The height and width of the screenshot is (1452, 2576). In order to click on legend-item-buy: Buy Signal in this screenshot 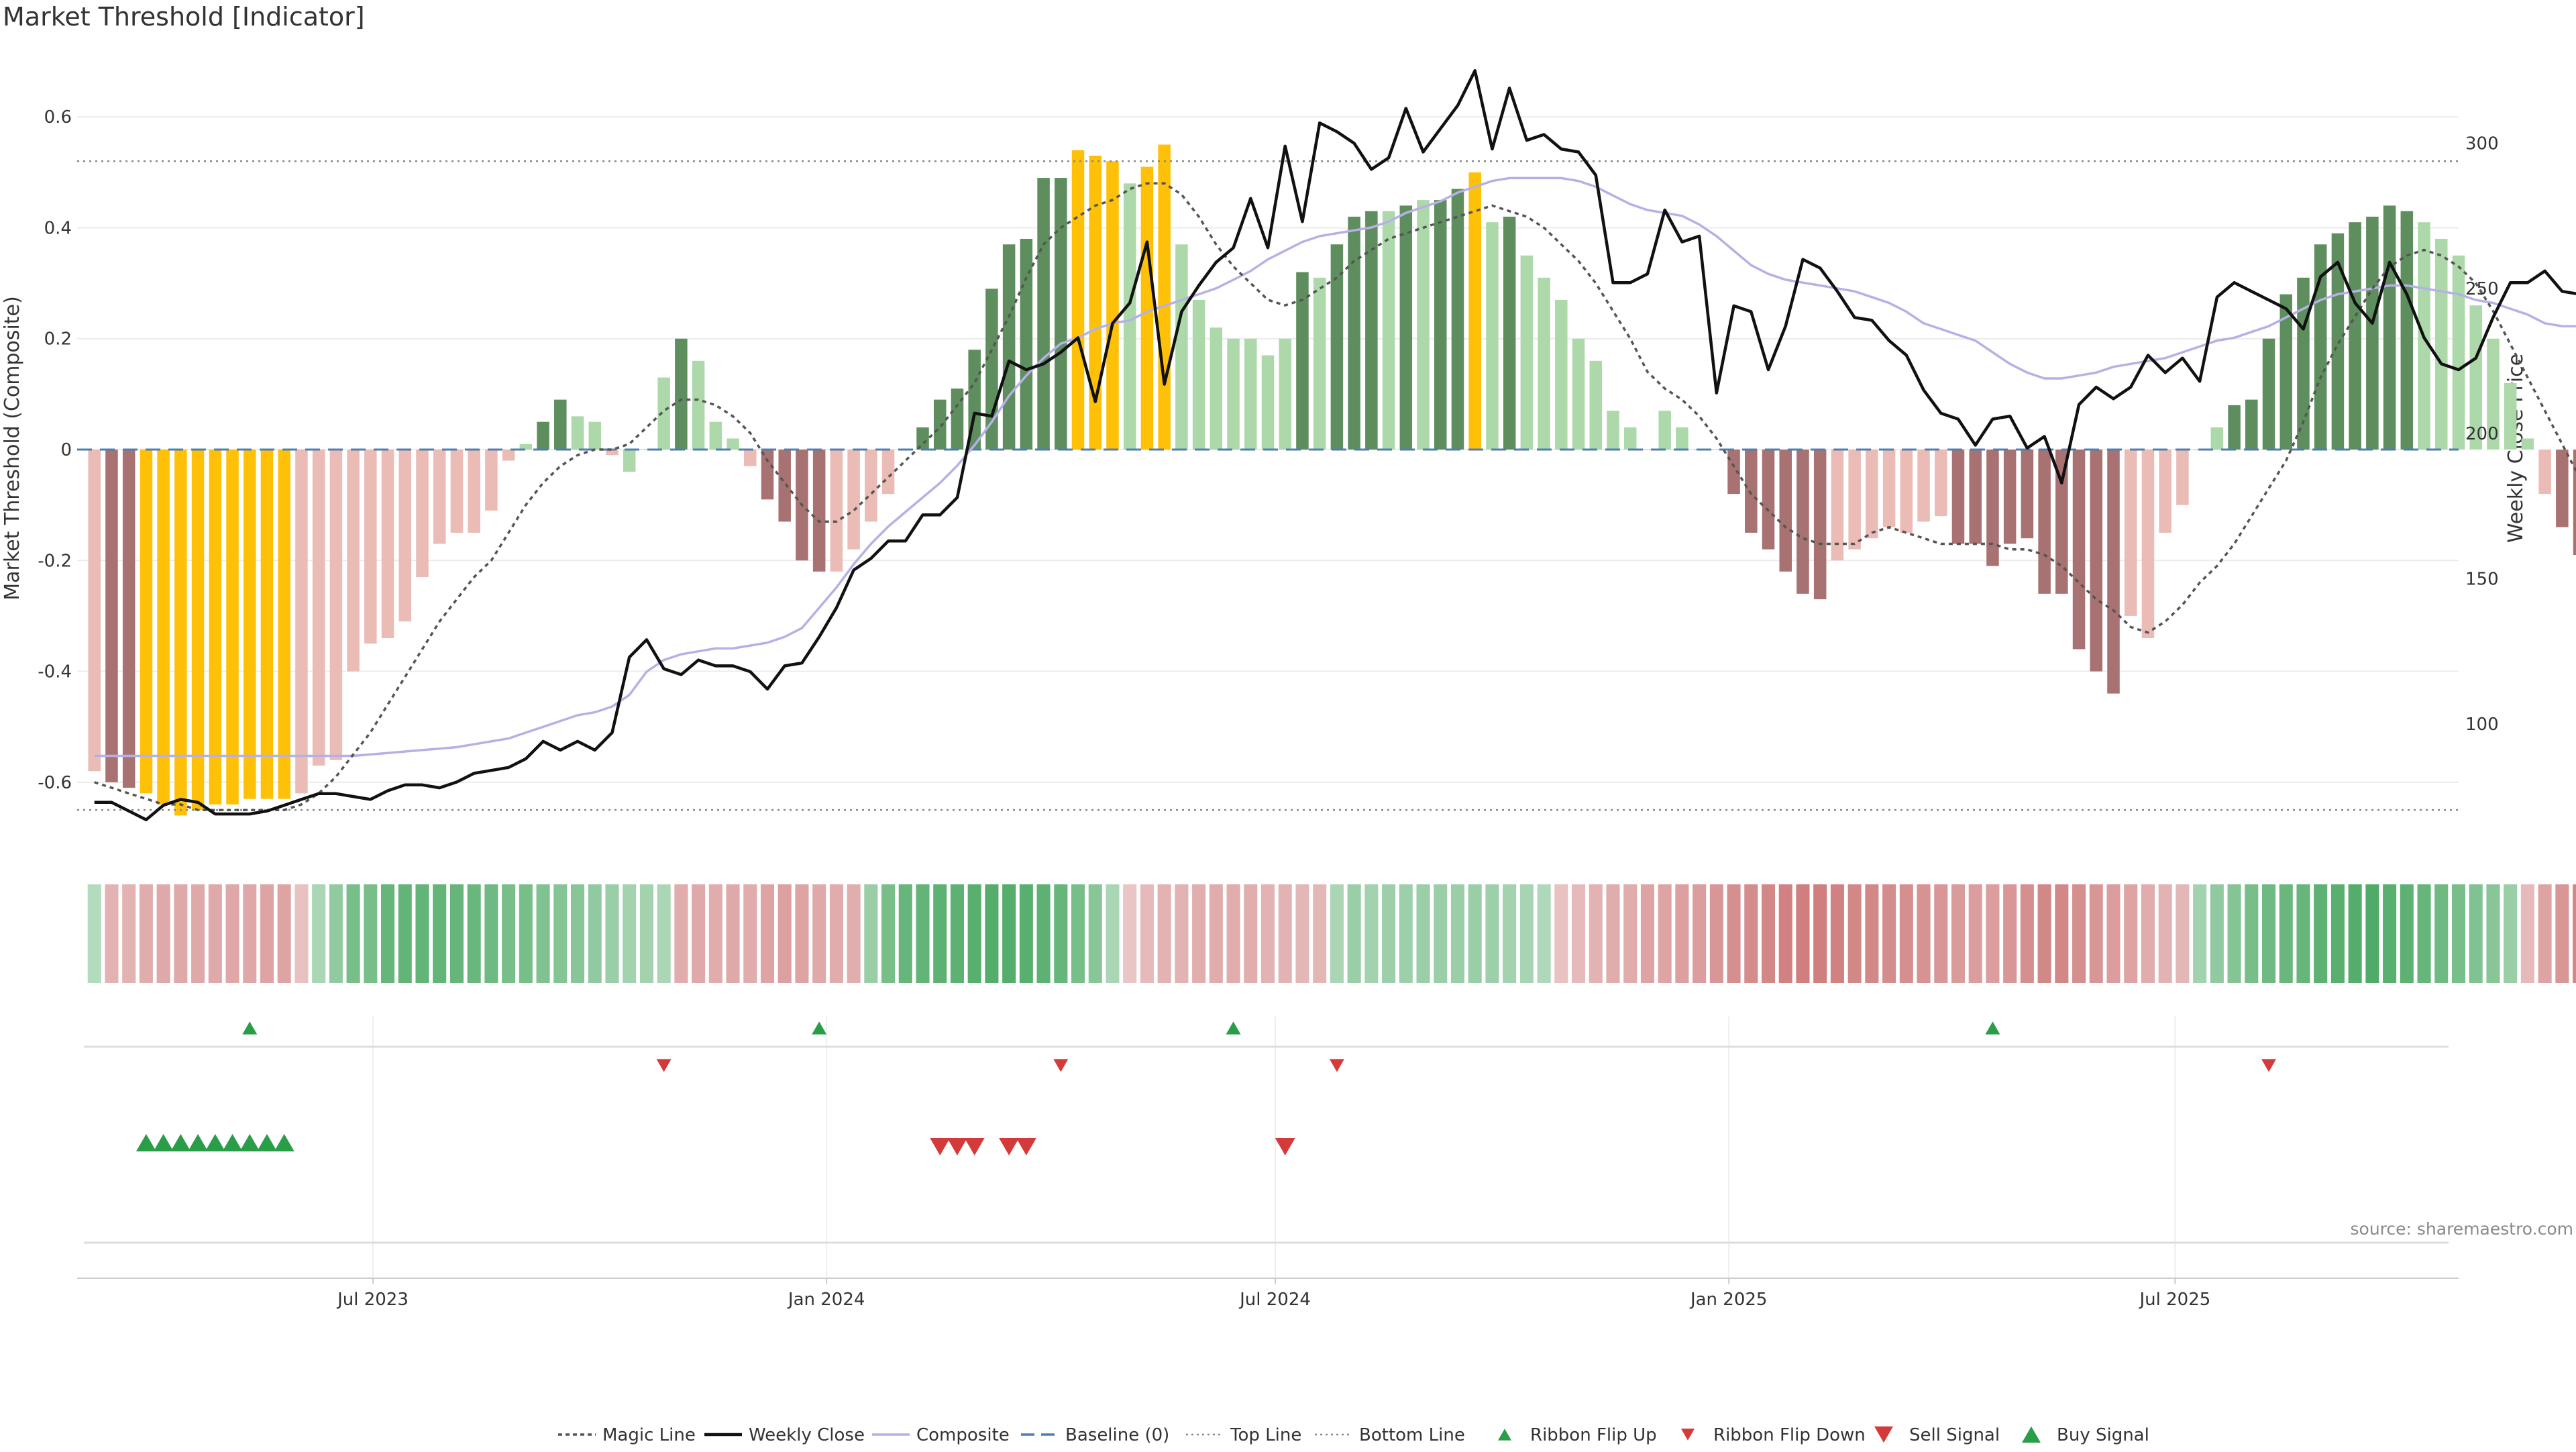, I will do `click(2085, 1435)`.